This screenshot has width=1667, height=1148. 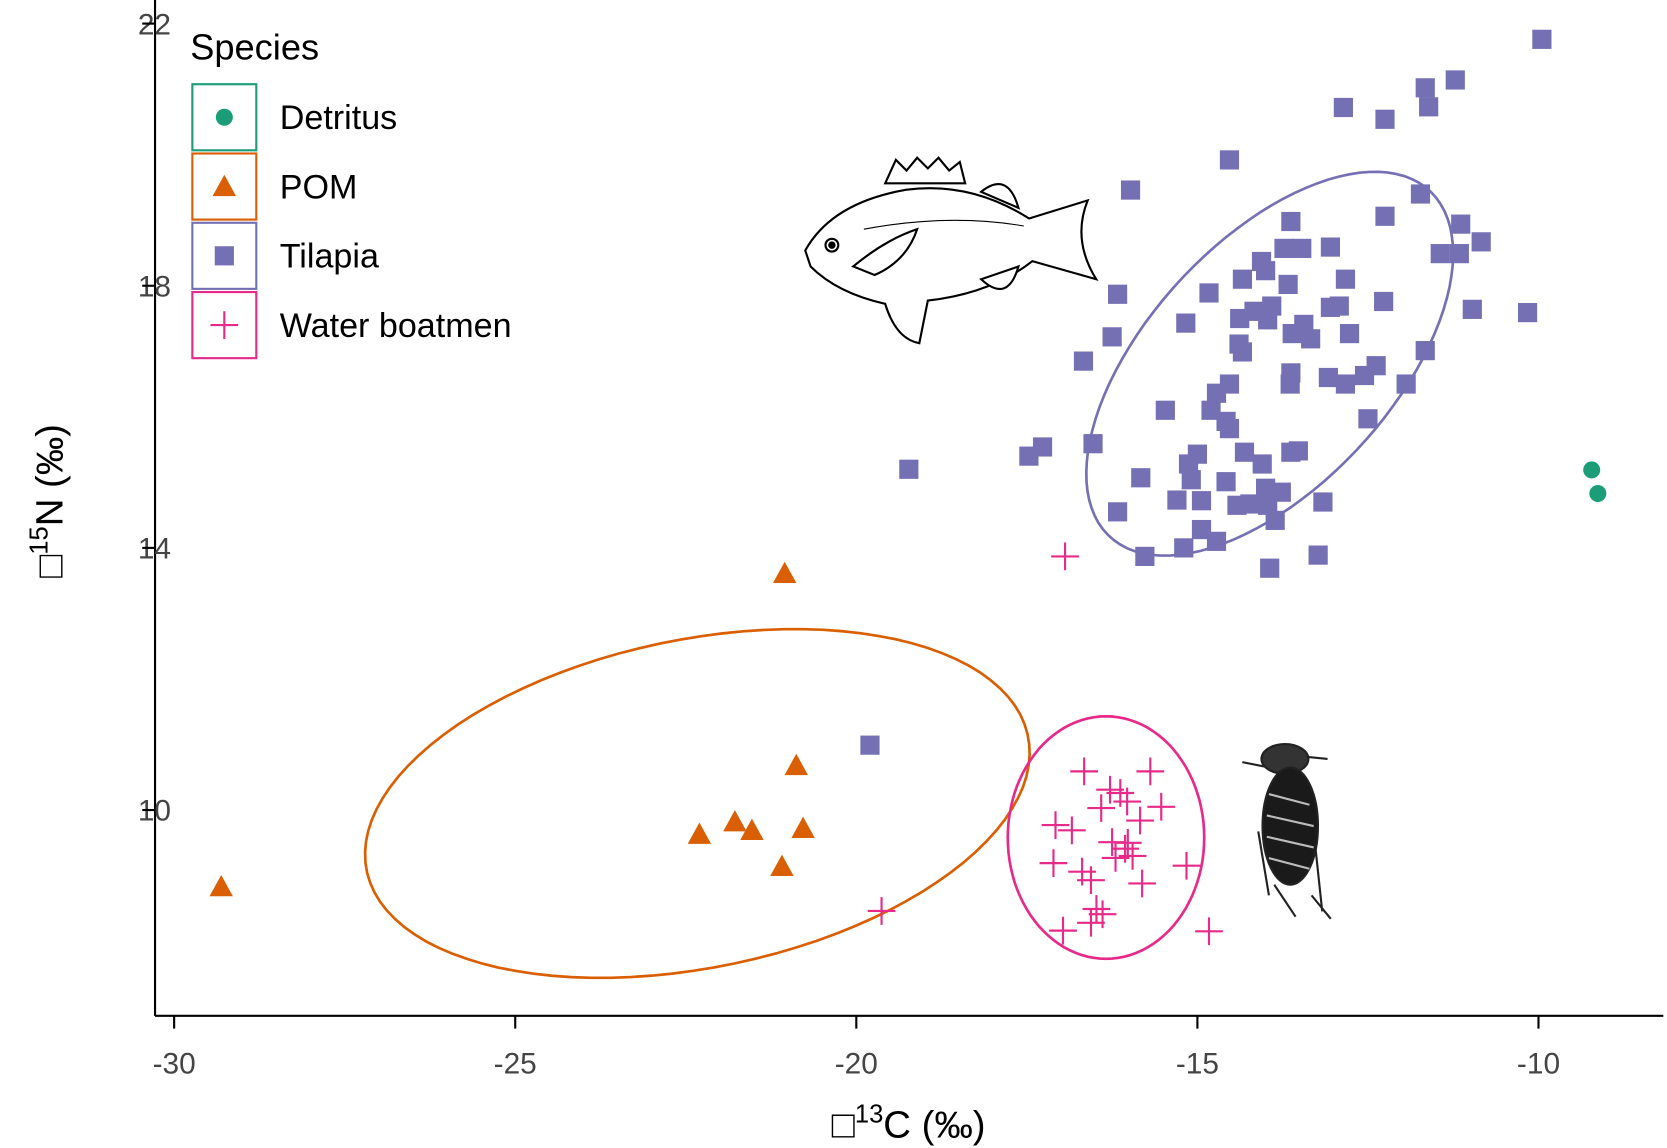 I want to click on legend-label: Tilapia, so click(x=329, y=257).